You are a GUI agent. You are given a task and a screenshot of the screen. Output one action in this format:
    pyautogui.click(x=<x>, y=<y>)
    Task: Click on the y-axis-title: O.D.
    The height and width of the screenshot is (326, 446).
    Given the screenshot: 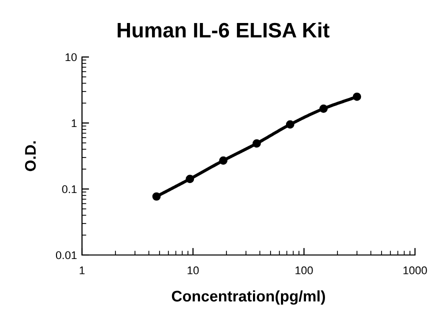 What is the action you would take?
    pyautogui.click(x=30, y=156)
    